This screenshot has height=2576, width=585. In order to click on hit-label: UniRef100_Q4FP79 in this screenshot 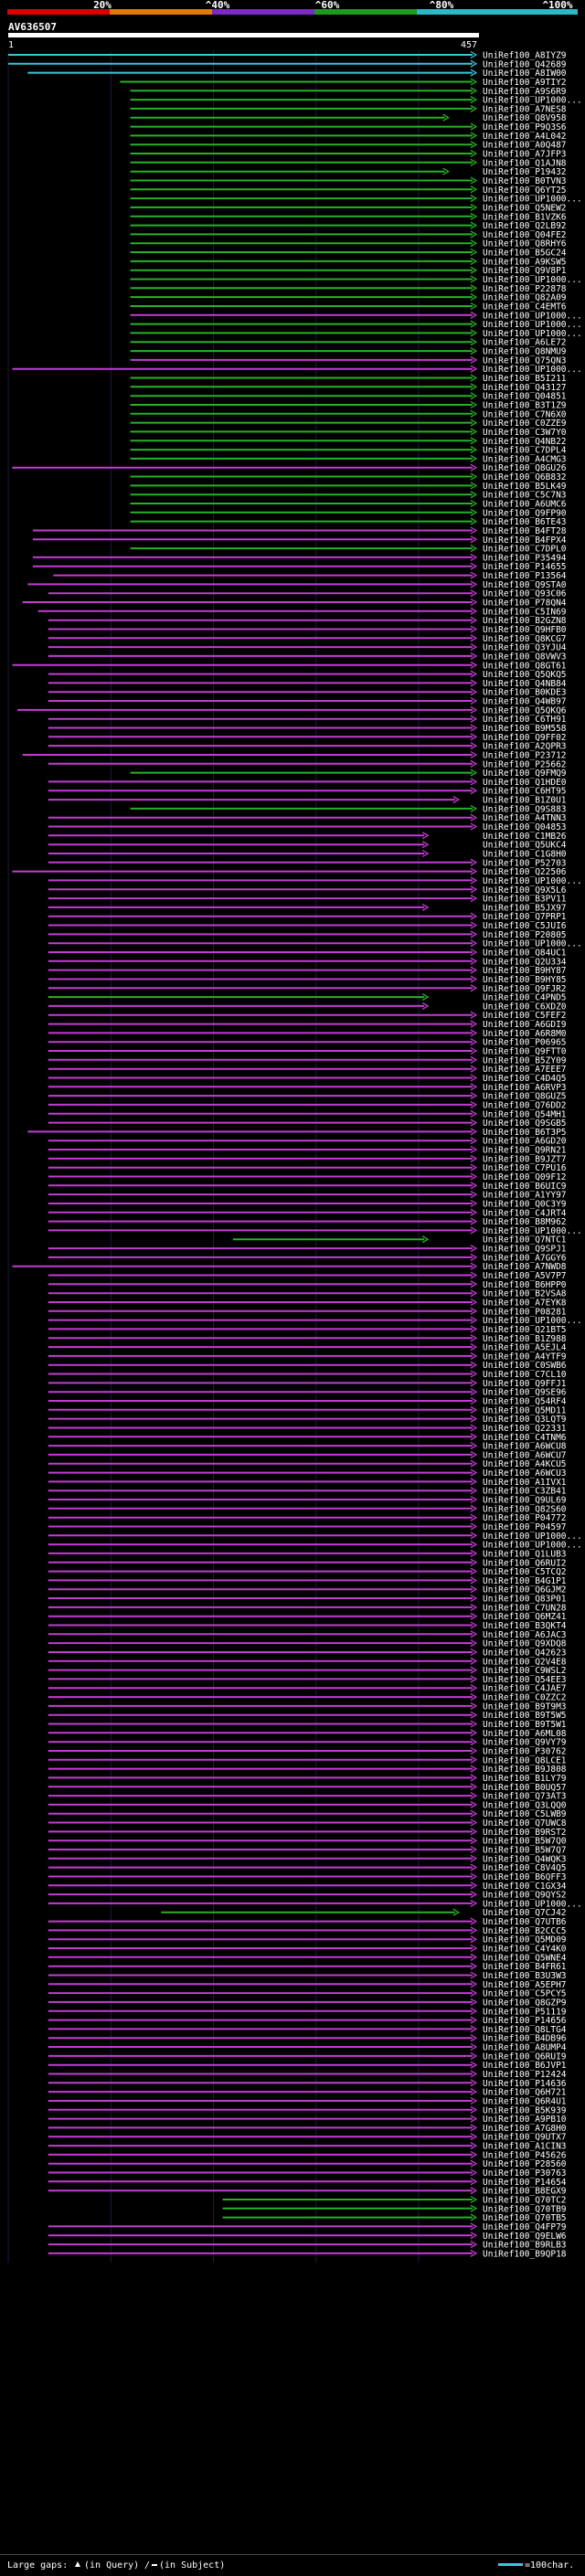, I will do `click(525, 2227)`.